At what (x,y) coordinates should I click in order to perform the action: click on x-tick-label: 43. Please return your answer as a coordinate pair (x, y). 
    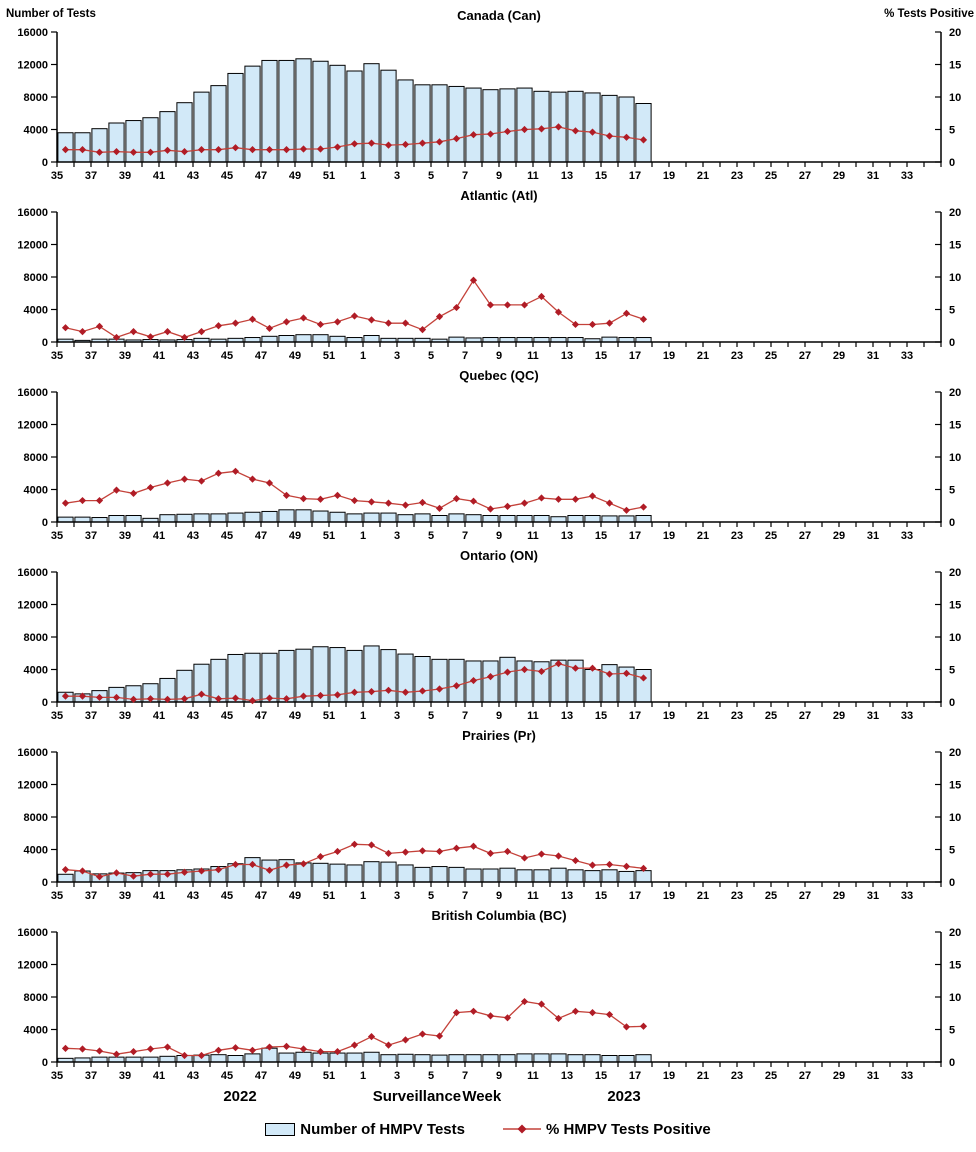
    Looking at the image, I should click on (193, 716).